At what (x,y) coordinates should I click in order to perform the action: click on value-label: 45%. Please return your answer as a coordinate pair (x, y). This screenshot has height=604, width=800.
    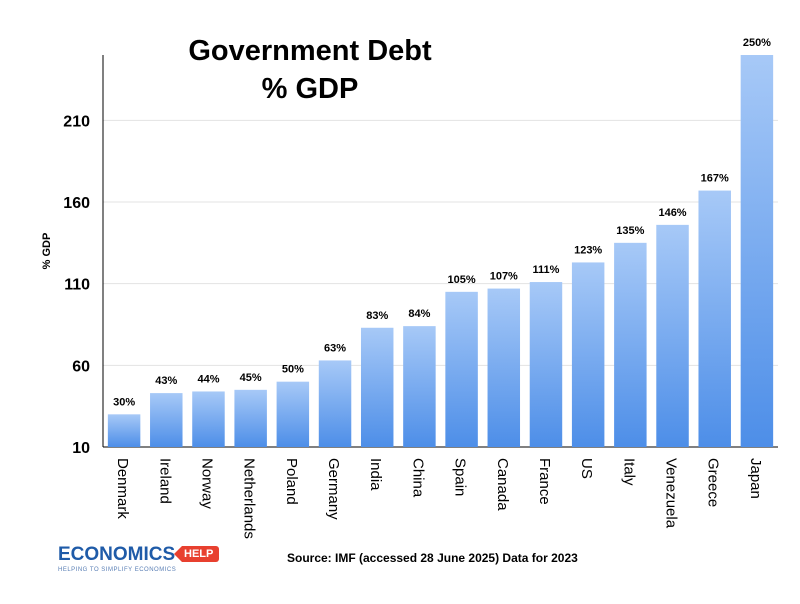
    Looking at the image, I should click on (251, 378).